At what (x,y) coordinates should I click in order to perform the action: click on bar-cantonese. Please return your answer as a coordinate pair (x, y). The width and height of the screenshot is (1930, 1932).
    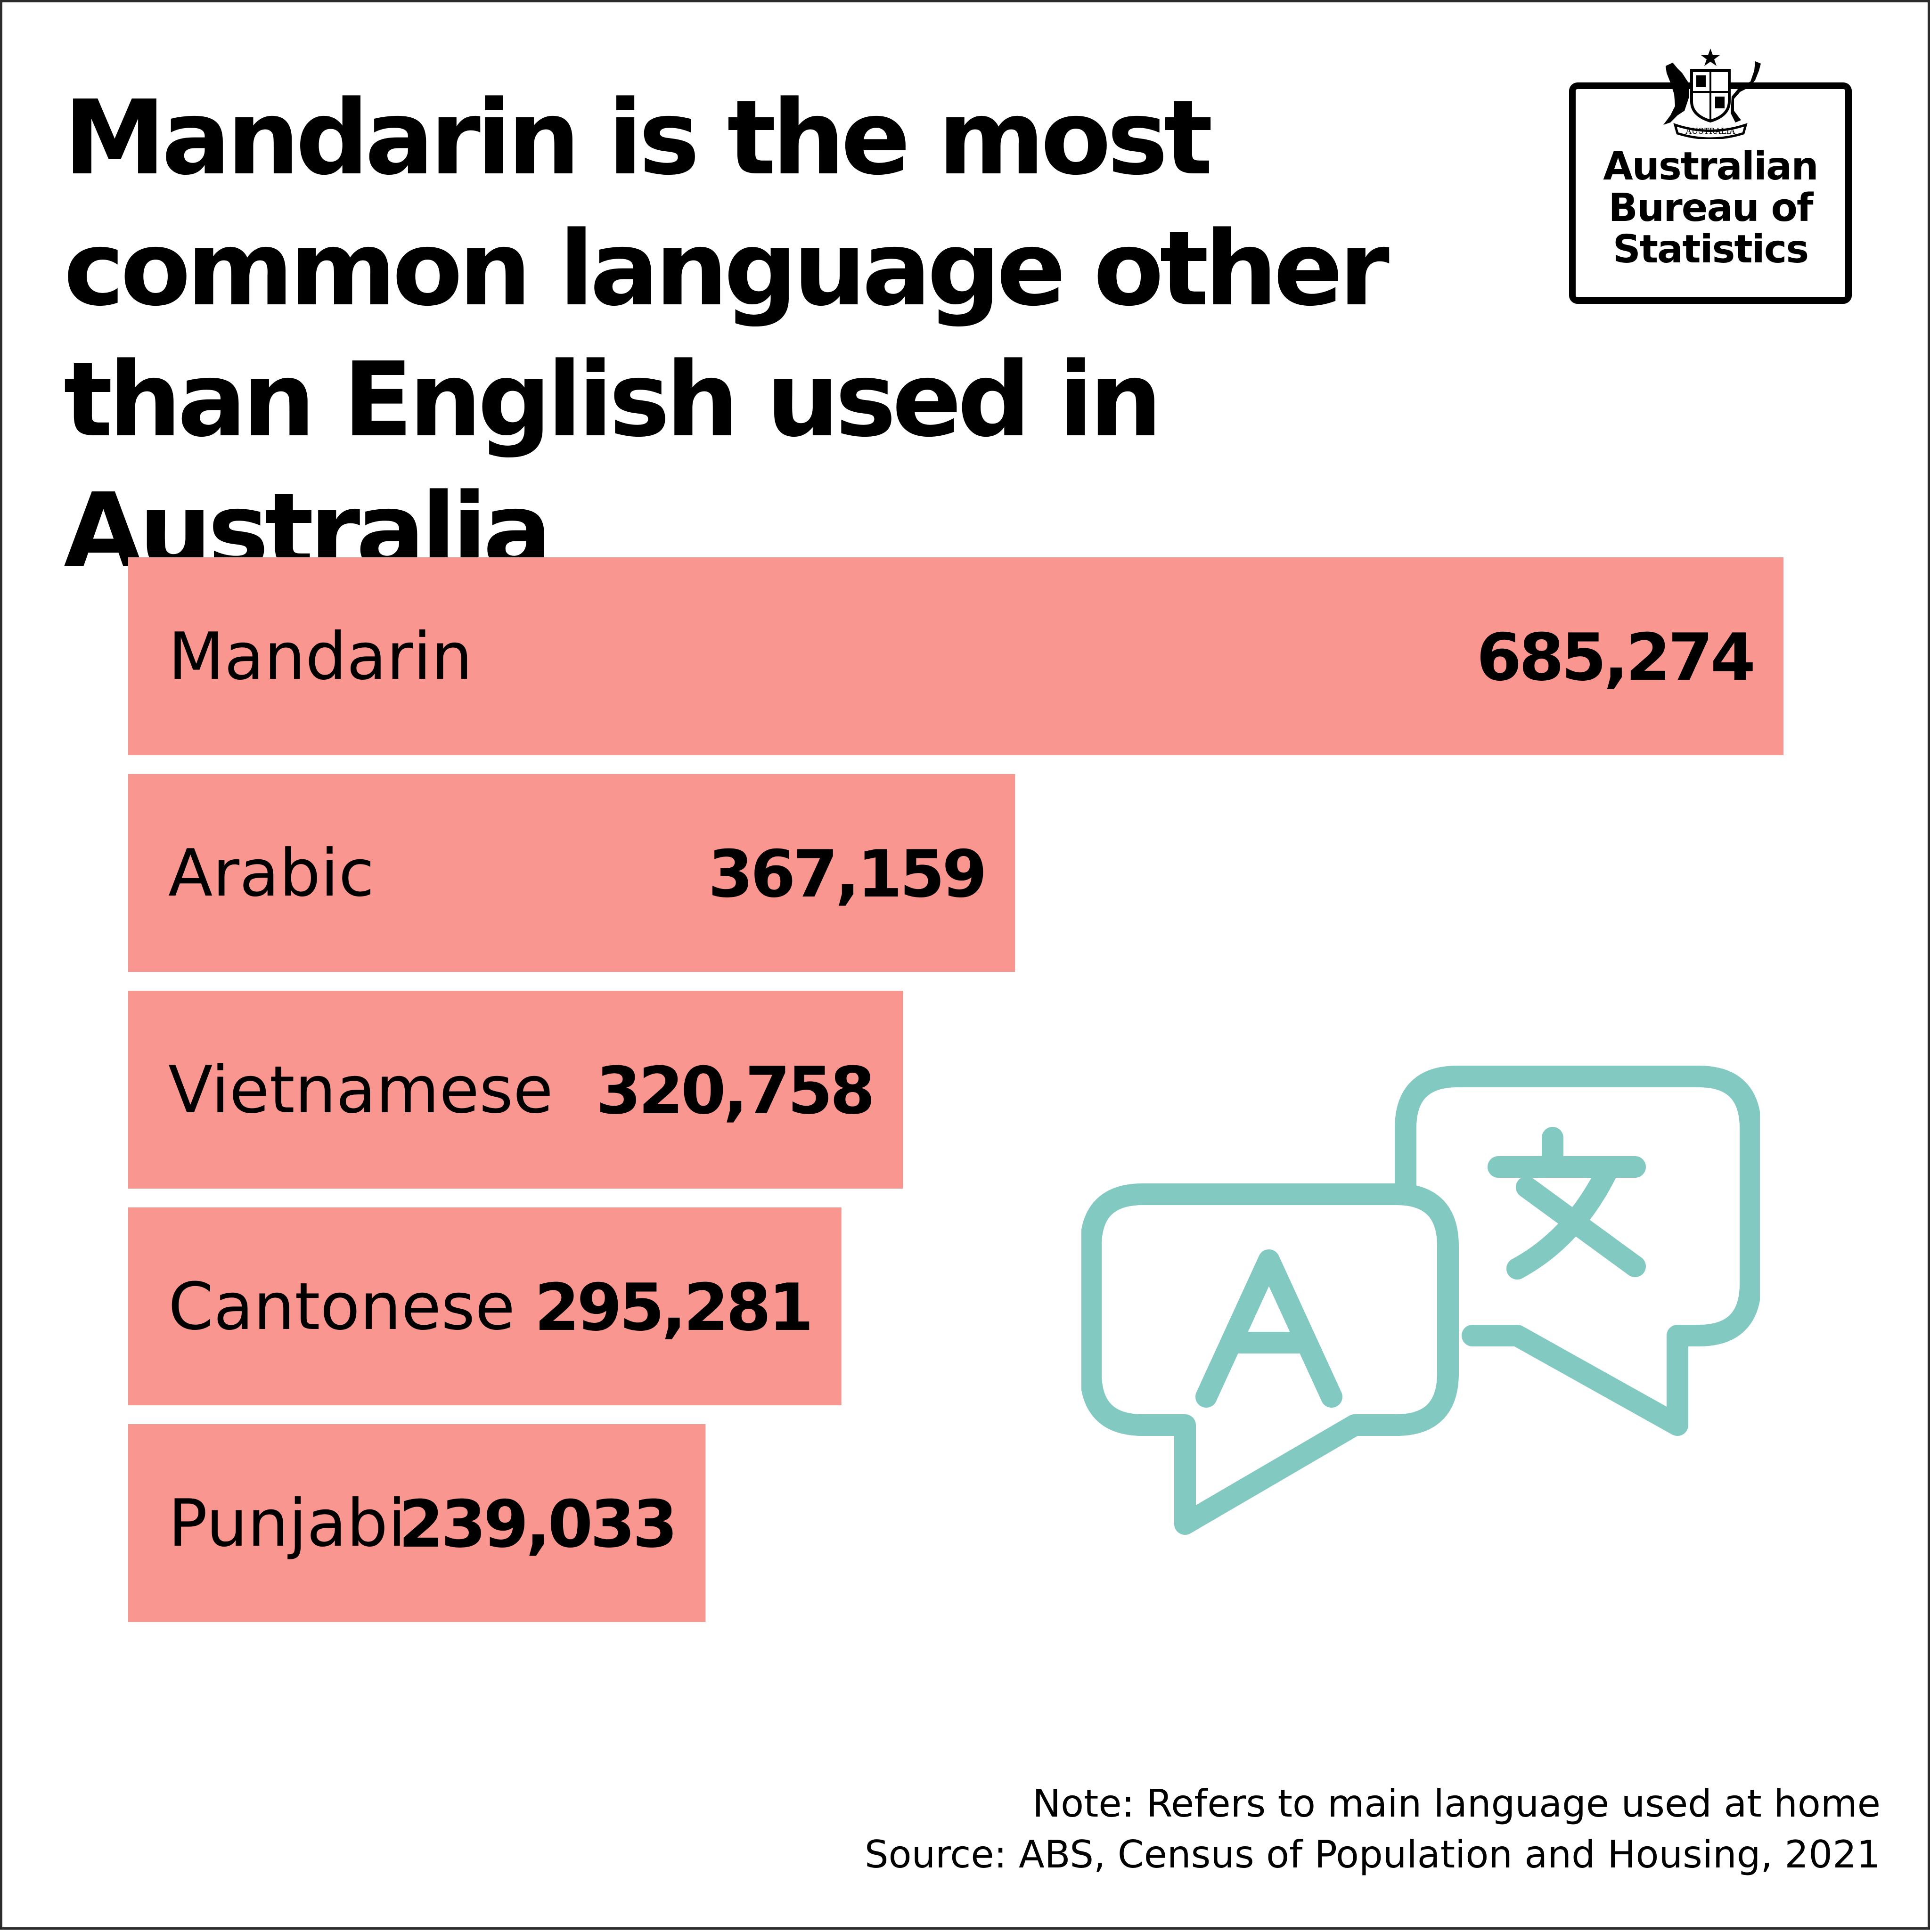
    Looking at the image, I should click on (485, 1306).